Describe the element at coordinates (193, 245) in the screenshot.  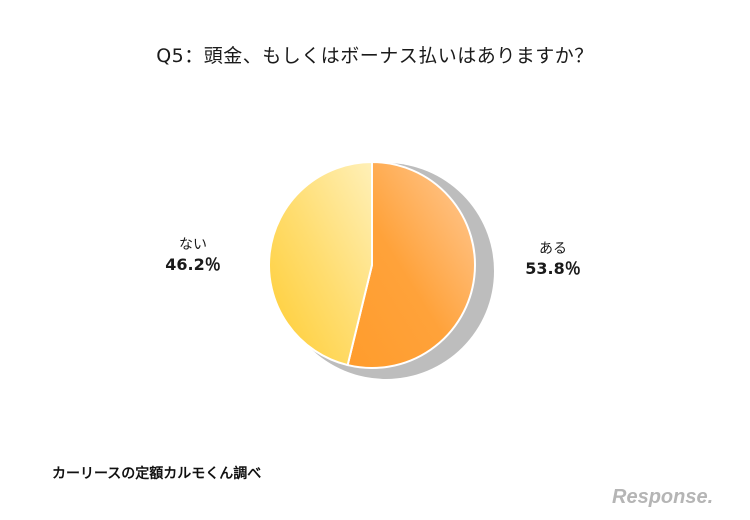
I see `slice-name-nai: ない` at that location.